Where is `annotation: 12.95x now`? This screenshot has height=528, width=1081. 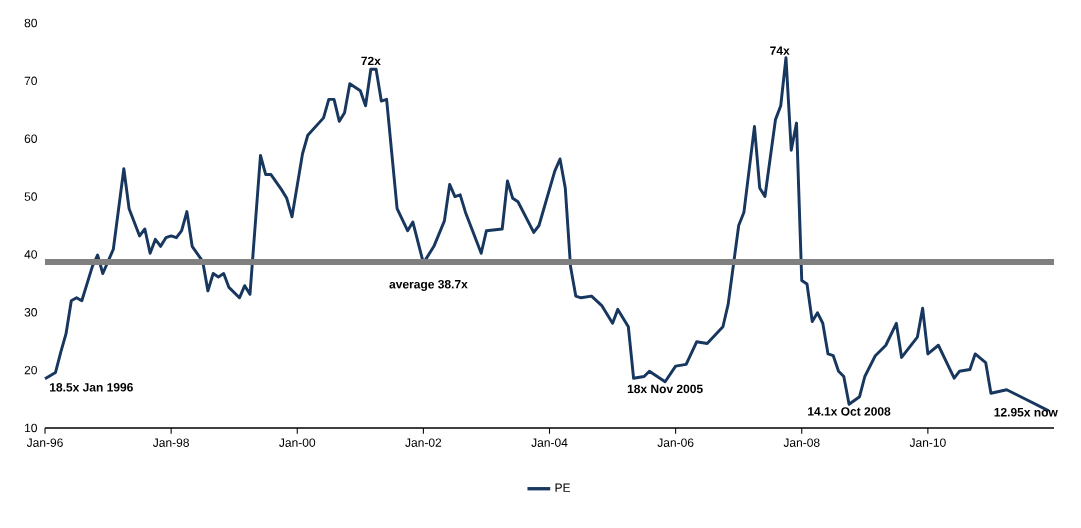 annotation: 12.95x now is located at coordinates (1026, 412).